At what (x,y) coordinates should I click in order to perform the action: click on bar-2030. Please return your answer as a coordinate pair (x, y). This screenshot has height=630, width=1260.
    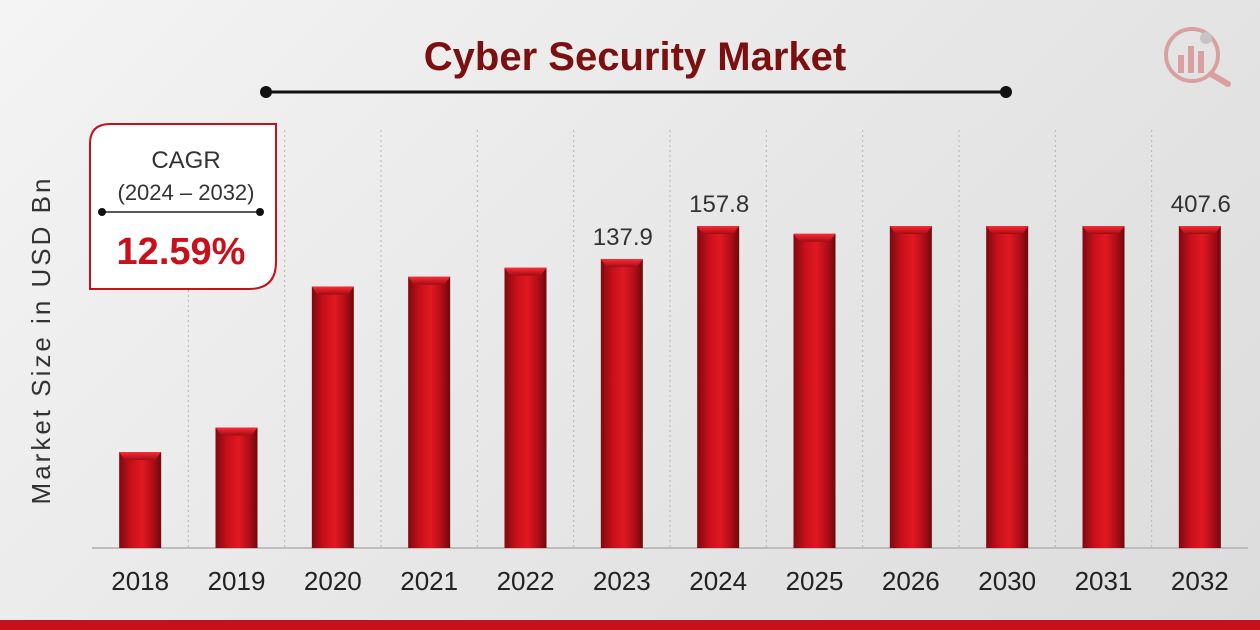
    Looking at the image, I should click on (1007, 387).